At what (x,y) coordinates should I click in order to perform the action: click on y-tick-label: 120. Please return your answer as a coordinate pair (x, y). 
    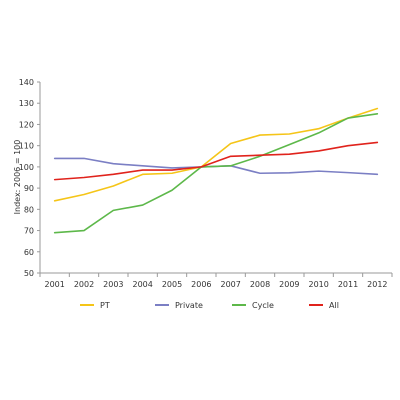
    Looking at the image, I should click on (26, 124).